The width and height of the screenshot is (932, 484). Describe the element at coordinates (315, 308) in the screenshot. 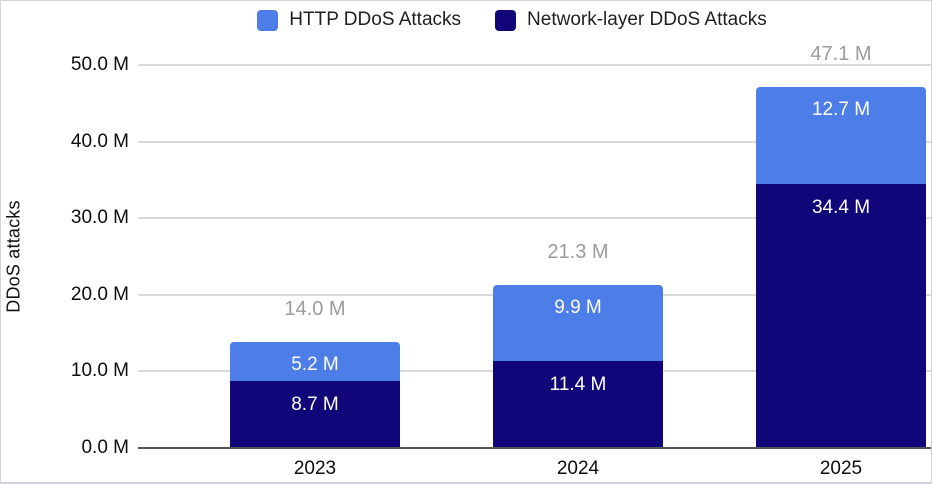

I see `bar-total-label: 14.0 M` at that location.